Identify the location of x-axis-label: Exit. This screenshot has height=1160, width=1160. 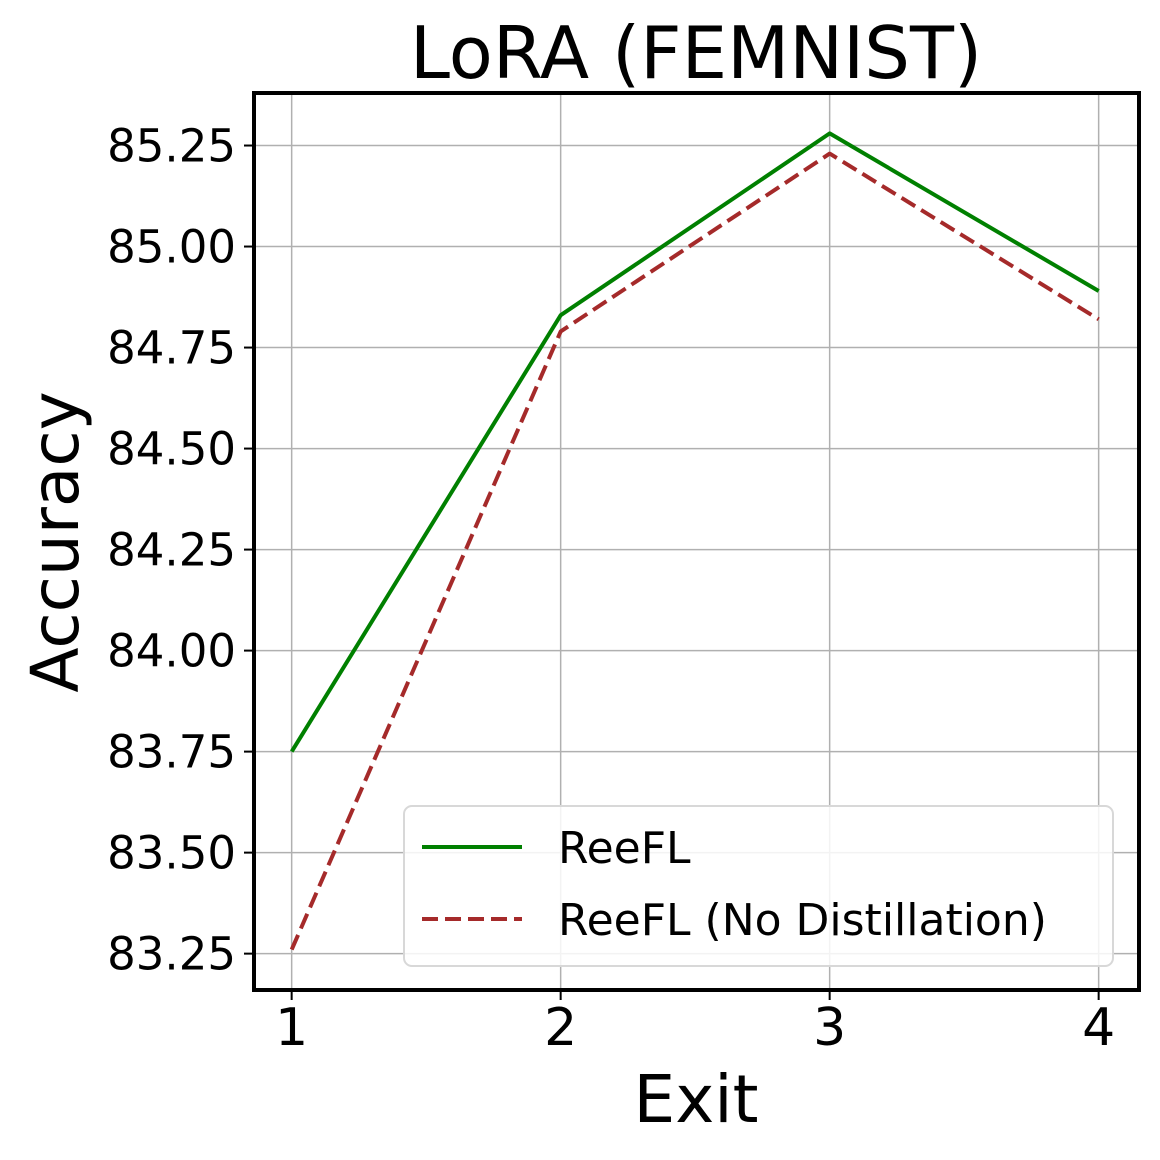
(696, 1099).